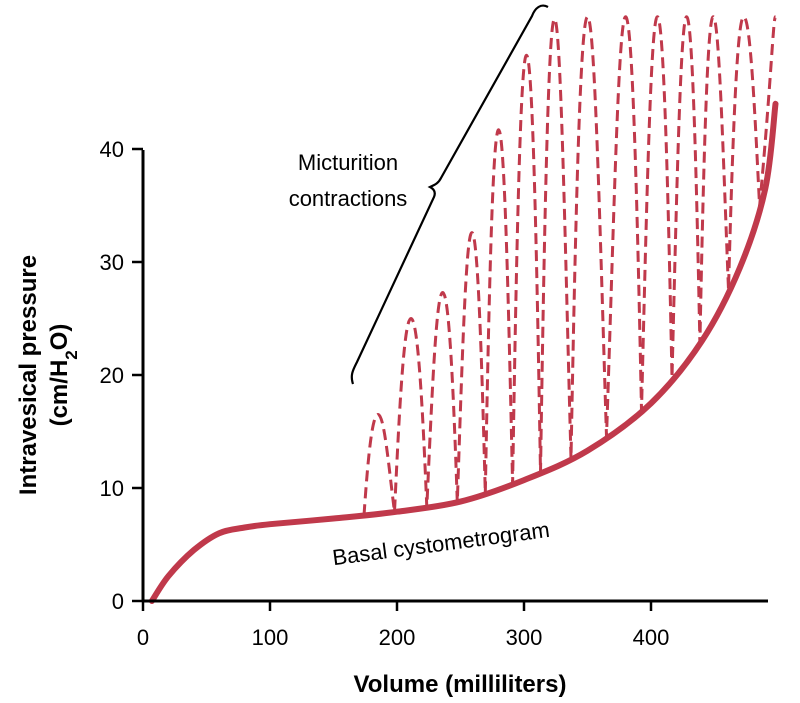 The width and height of the screenshot is (800, 703). Describe the element at coordinates (112, 262) in the screenshot. I see `y-tick-label: 30` at that location.